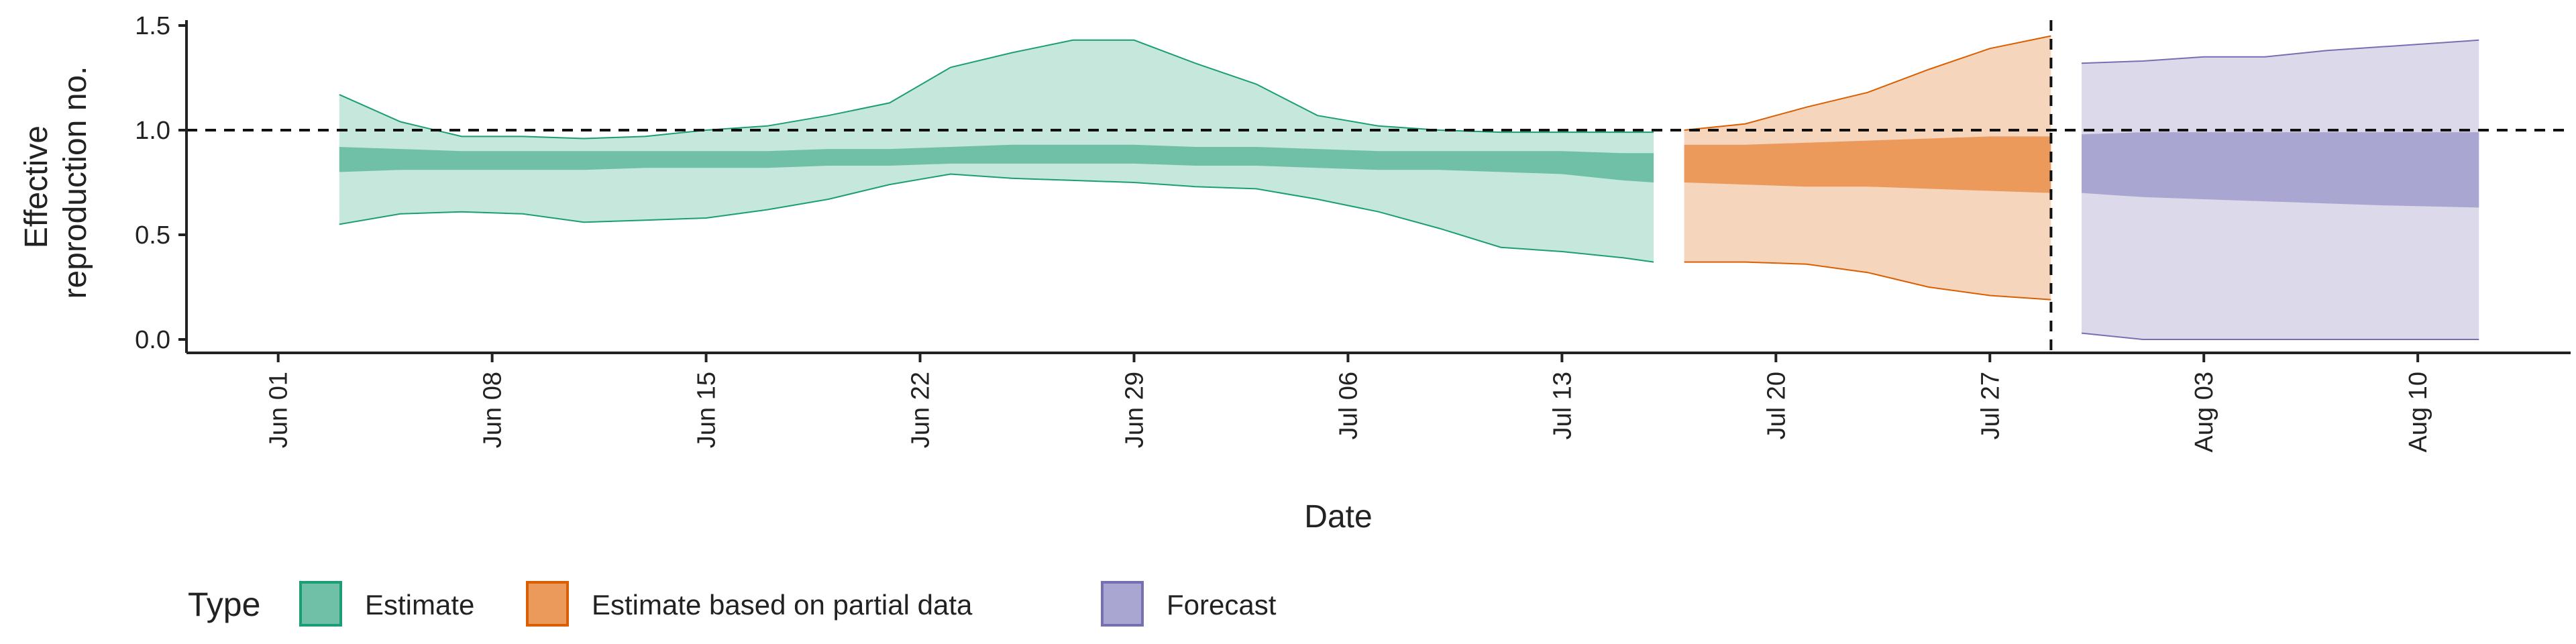  What do you see at coordinates (996, 163) in the screenshot?
I see `series-0-inner-band` at bounding box center [996, 163].